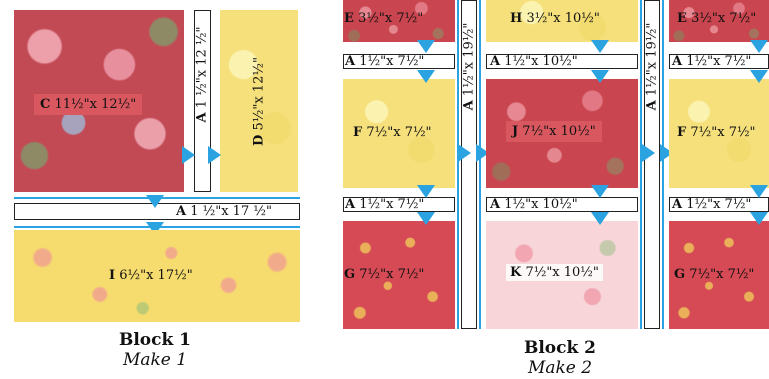  What do you see at coordinates (717, 18) in the screenshot?
I see `block2-label-e-right: E 3½"x 7½"` at bounding box center [717, 18].